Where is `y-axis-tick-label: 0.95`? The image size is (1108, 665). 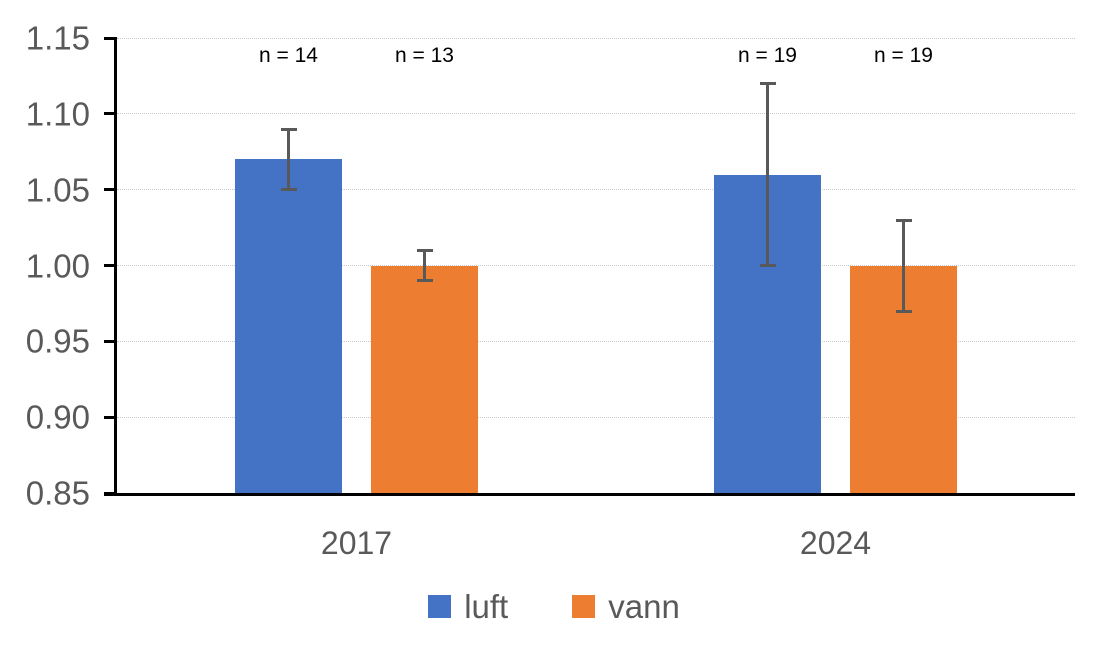
y-axis-tick-label: 0.95 is located at coordinates (57, 341).